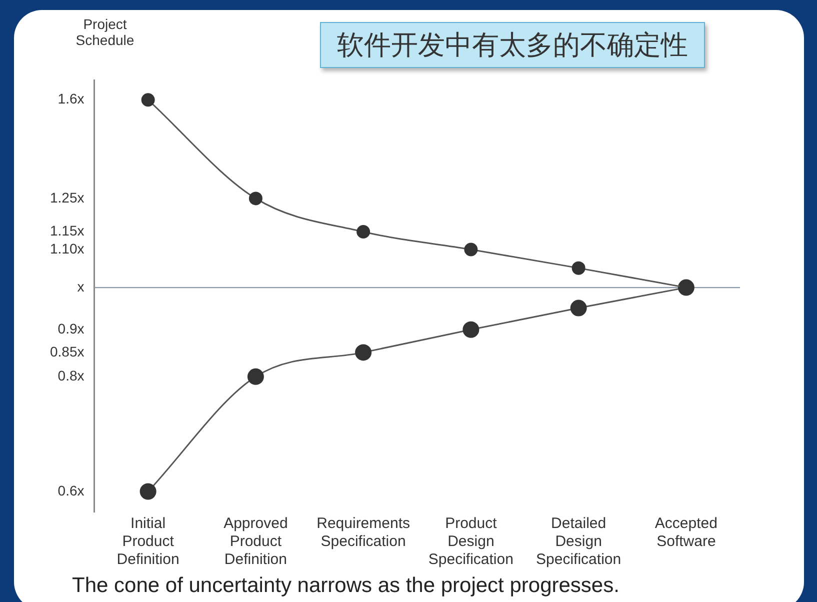 The width and height of the screenshot is (817, 602). Describe the element at coordinates (686, 532) in the screenshot. I see `x-tick-label: Accepted Software` at that location.